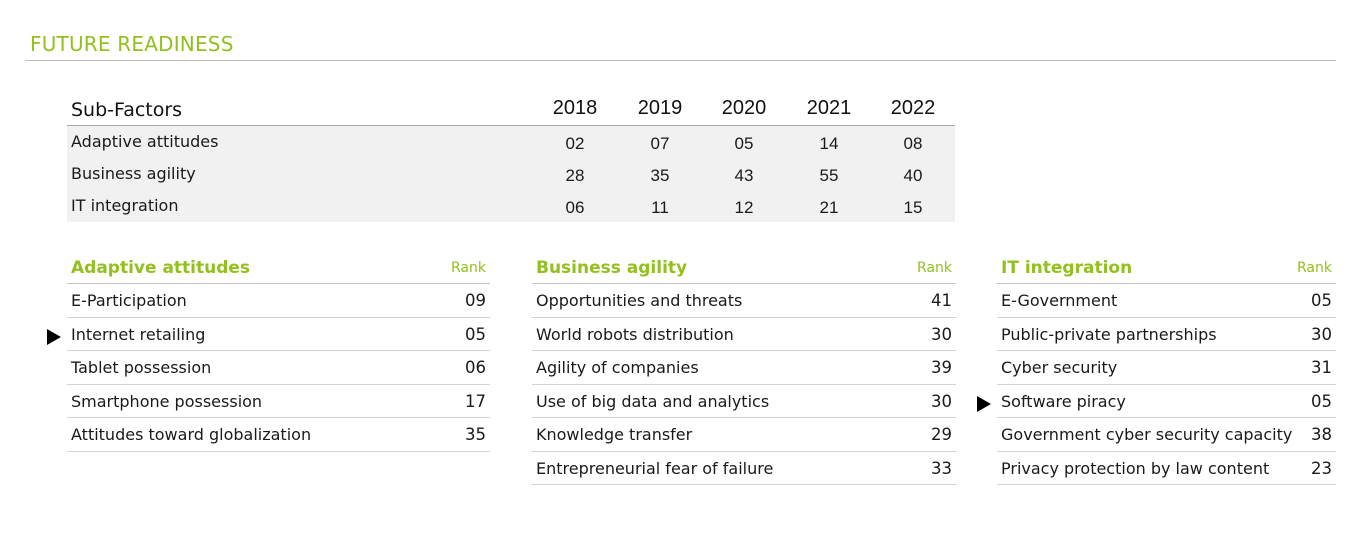 This screenshot has width=1364, height=538. What do you see at coordinates (141, 367) in the screenshot?
I see `criterion-label: Tablet possession` at bounding box center [141, 367].